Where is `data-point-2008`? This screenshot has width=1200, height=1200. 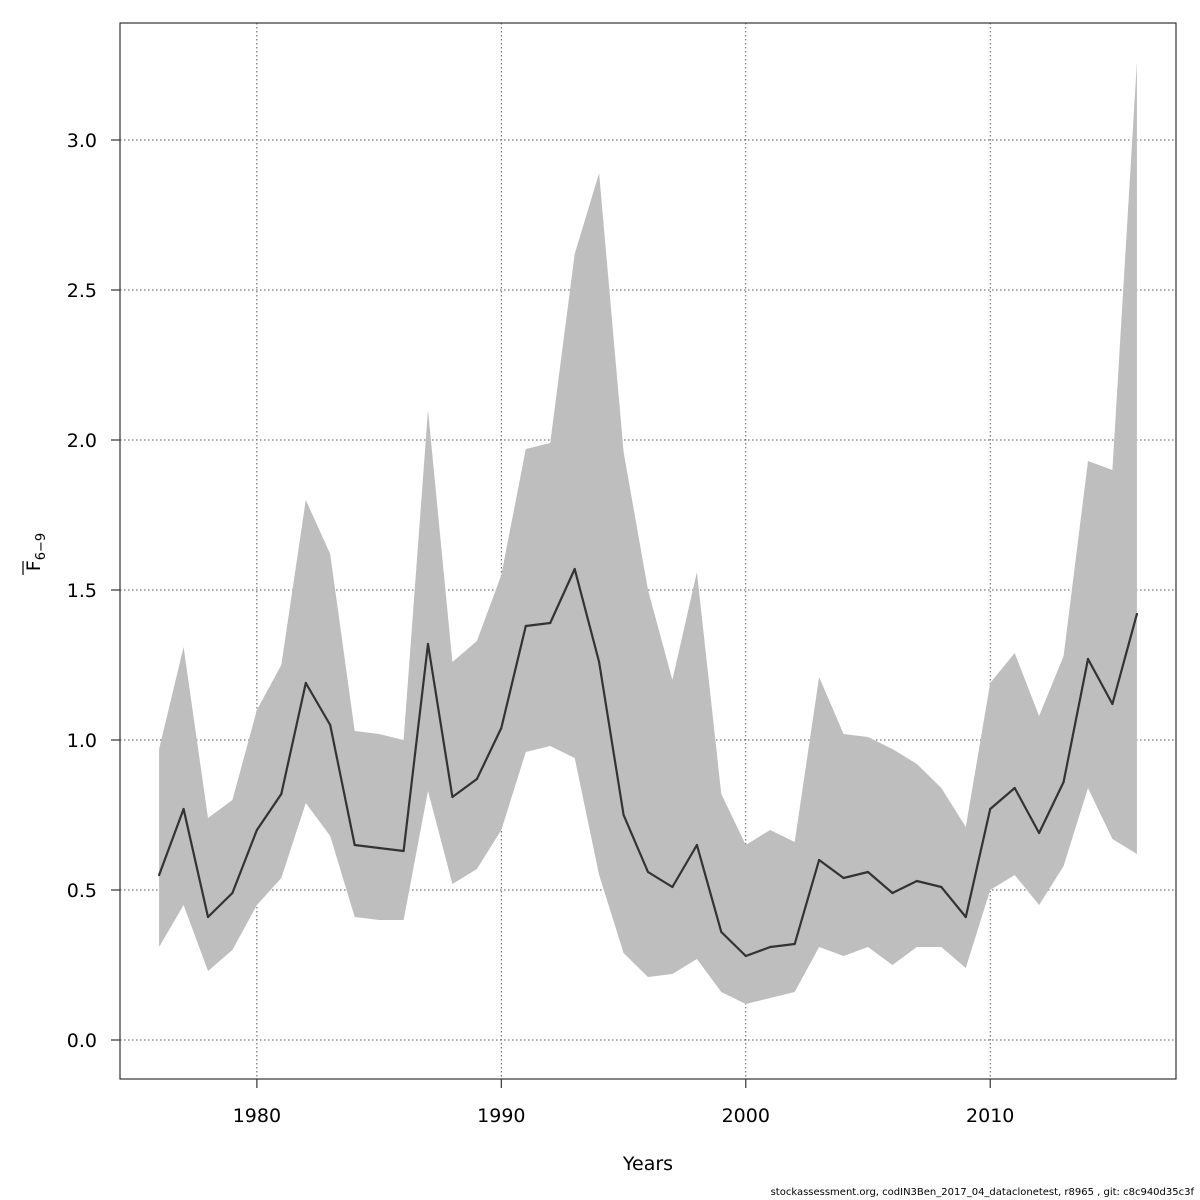 data-point-2008 is located at coordinates (941, 887).